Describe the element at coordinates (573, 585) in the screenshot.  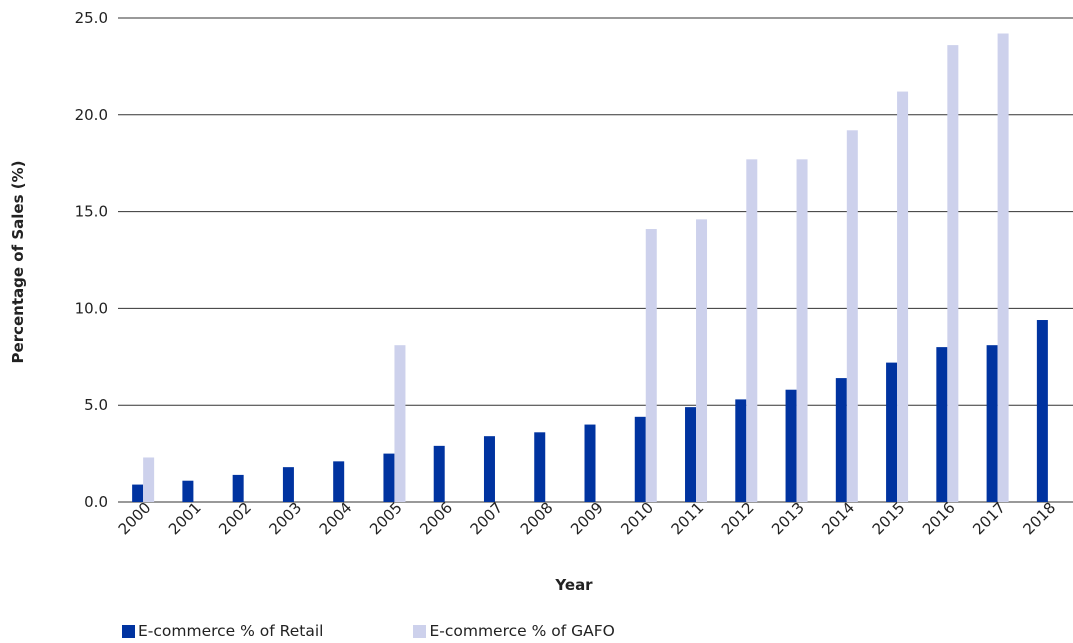
I see `x-axis-title: Year` at that location.